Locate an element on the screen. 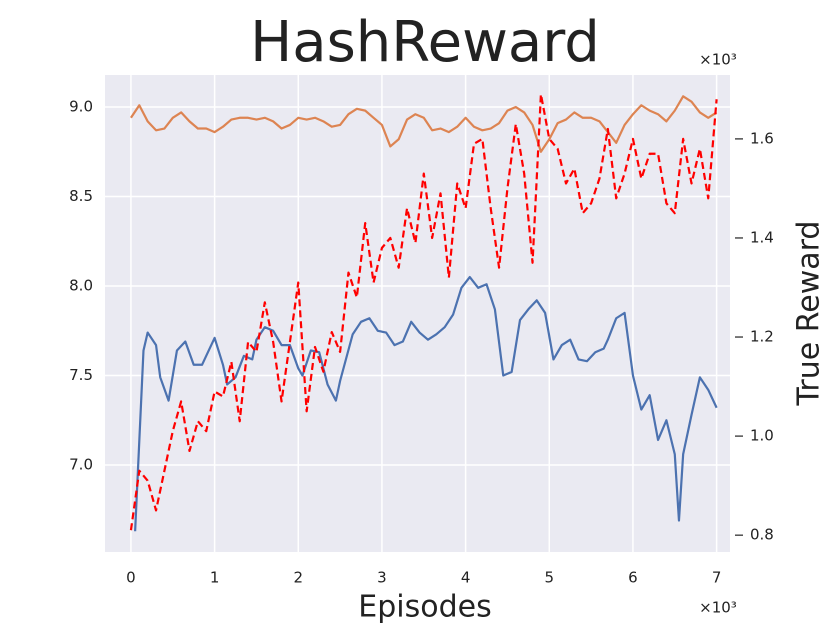  y-tick-label: 8.5 is located at coordinates (81, 196).